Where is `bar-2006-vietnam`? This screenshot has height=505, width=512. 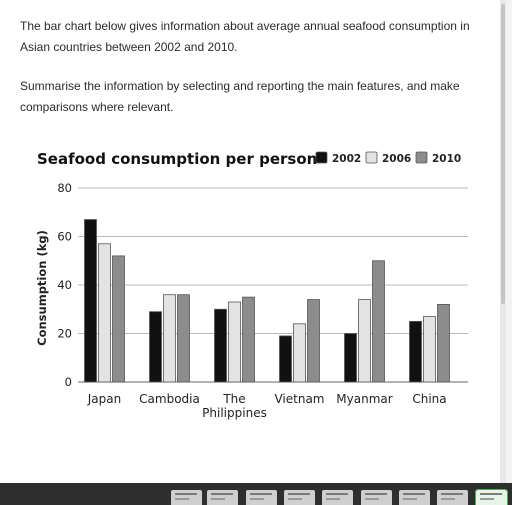 bar-2006-vietnam is located at coordinates (299, 353).